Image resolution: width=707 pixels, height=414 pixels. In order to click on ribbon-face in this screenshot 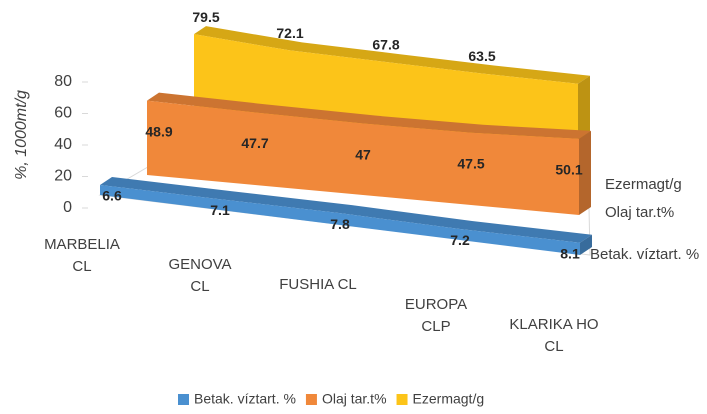, I will do `click(340, 219)`.